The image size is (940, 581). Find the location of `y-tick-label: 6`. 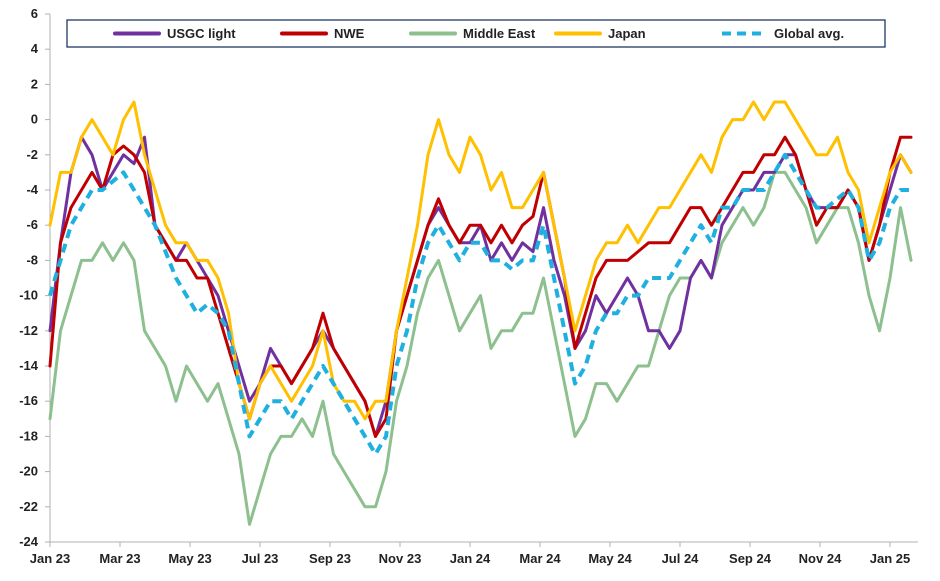

y-tick-label: 6 is located at coordinates (34, 13).